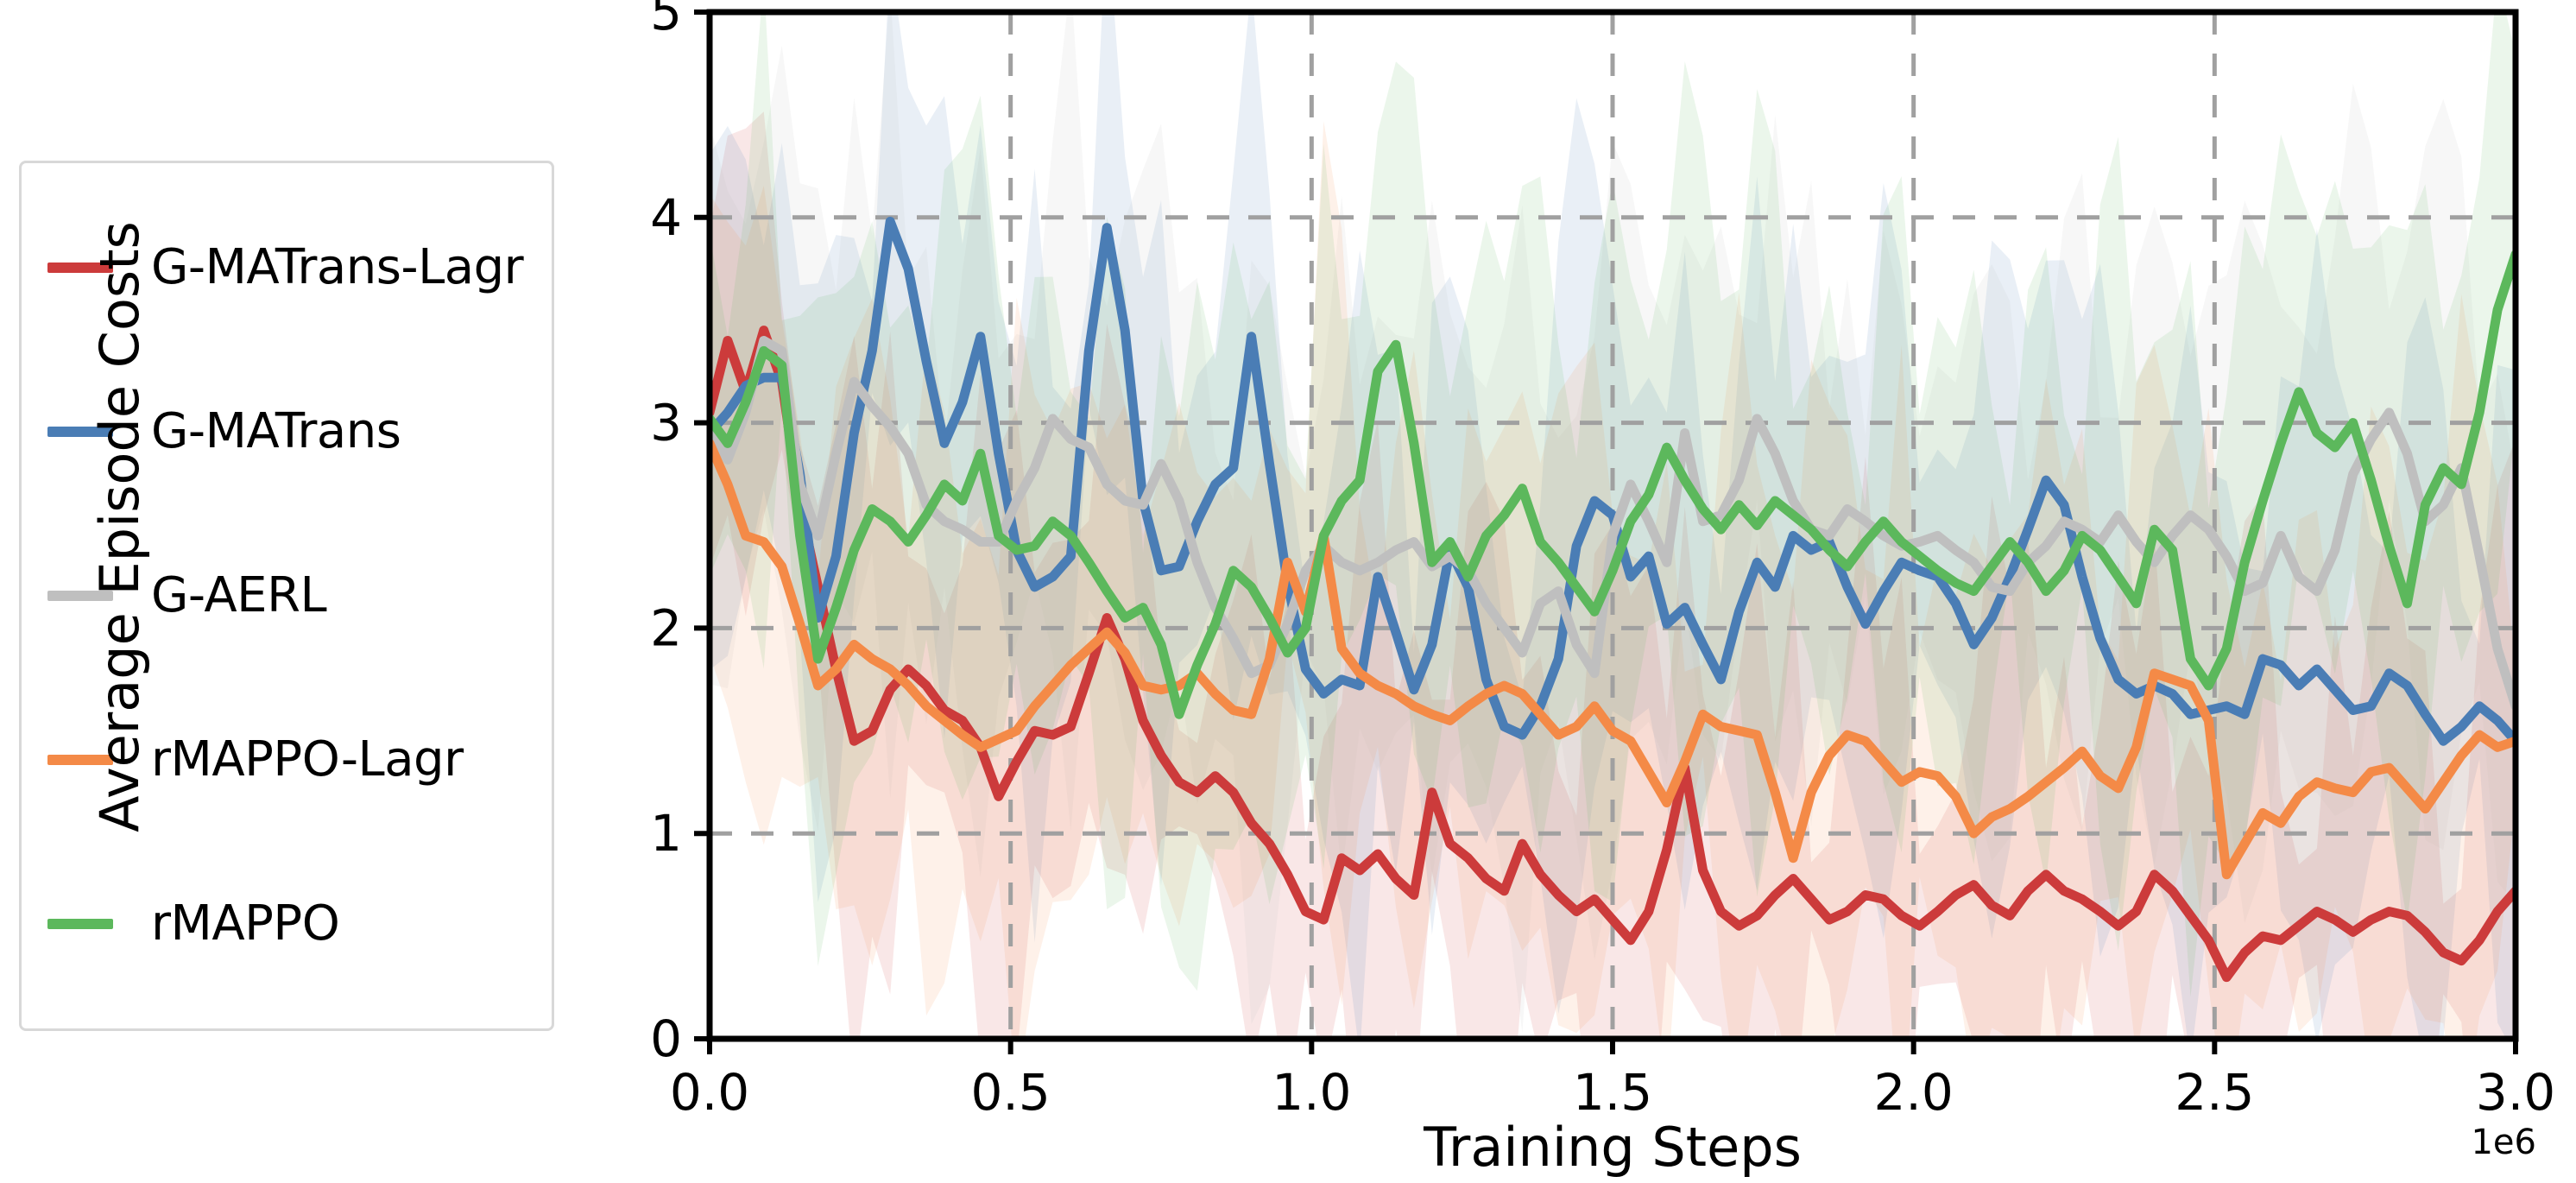 Image resolution: width=2576 pixels, height=1183 pixels. Describe the element at coordinates (666, 627) in the screenshot. I see `y-tick-label: 2` at that location.